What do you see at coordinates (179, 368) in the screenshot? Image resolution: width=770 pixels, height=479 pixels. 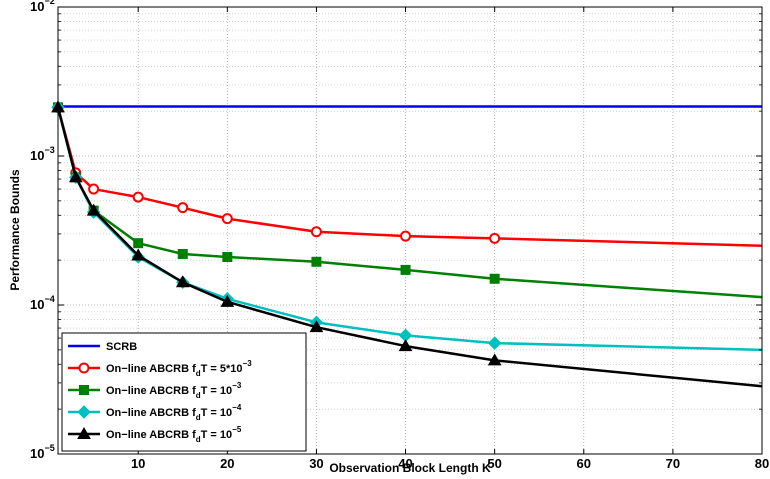 I see `legend-label-1: On−line ABCRB fdT = 5*10−3` at bounding box center [179, 368].